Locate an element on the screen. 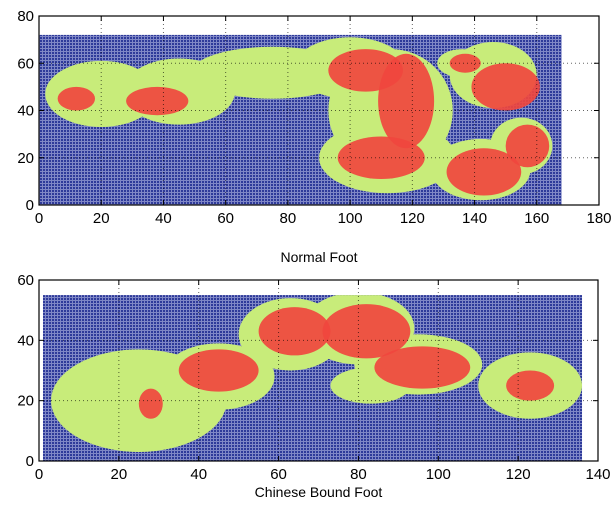 The image size is (615, 512). x-tick-label: 180 is located at coordinates (598, 218).